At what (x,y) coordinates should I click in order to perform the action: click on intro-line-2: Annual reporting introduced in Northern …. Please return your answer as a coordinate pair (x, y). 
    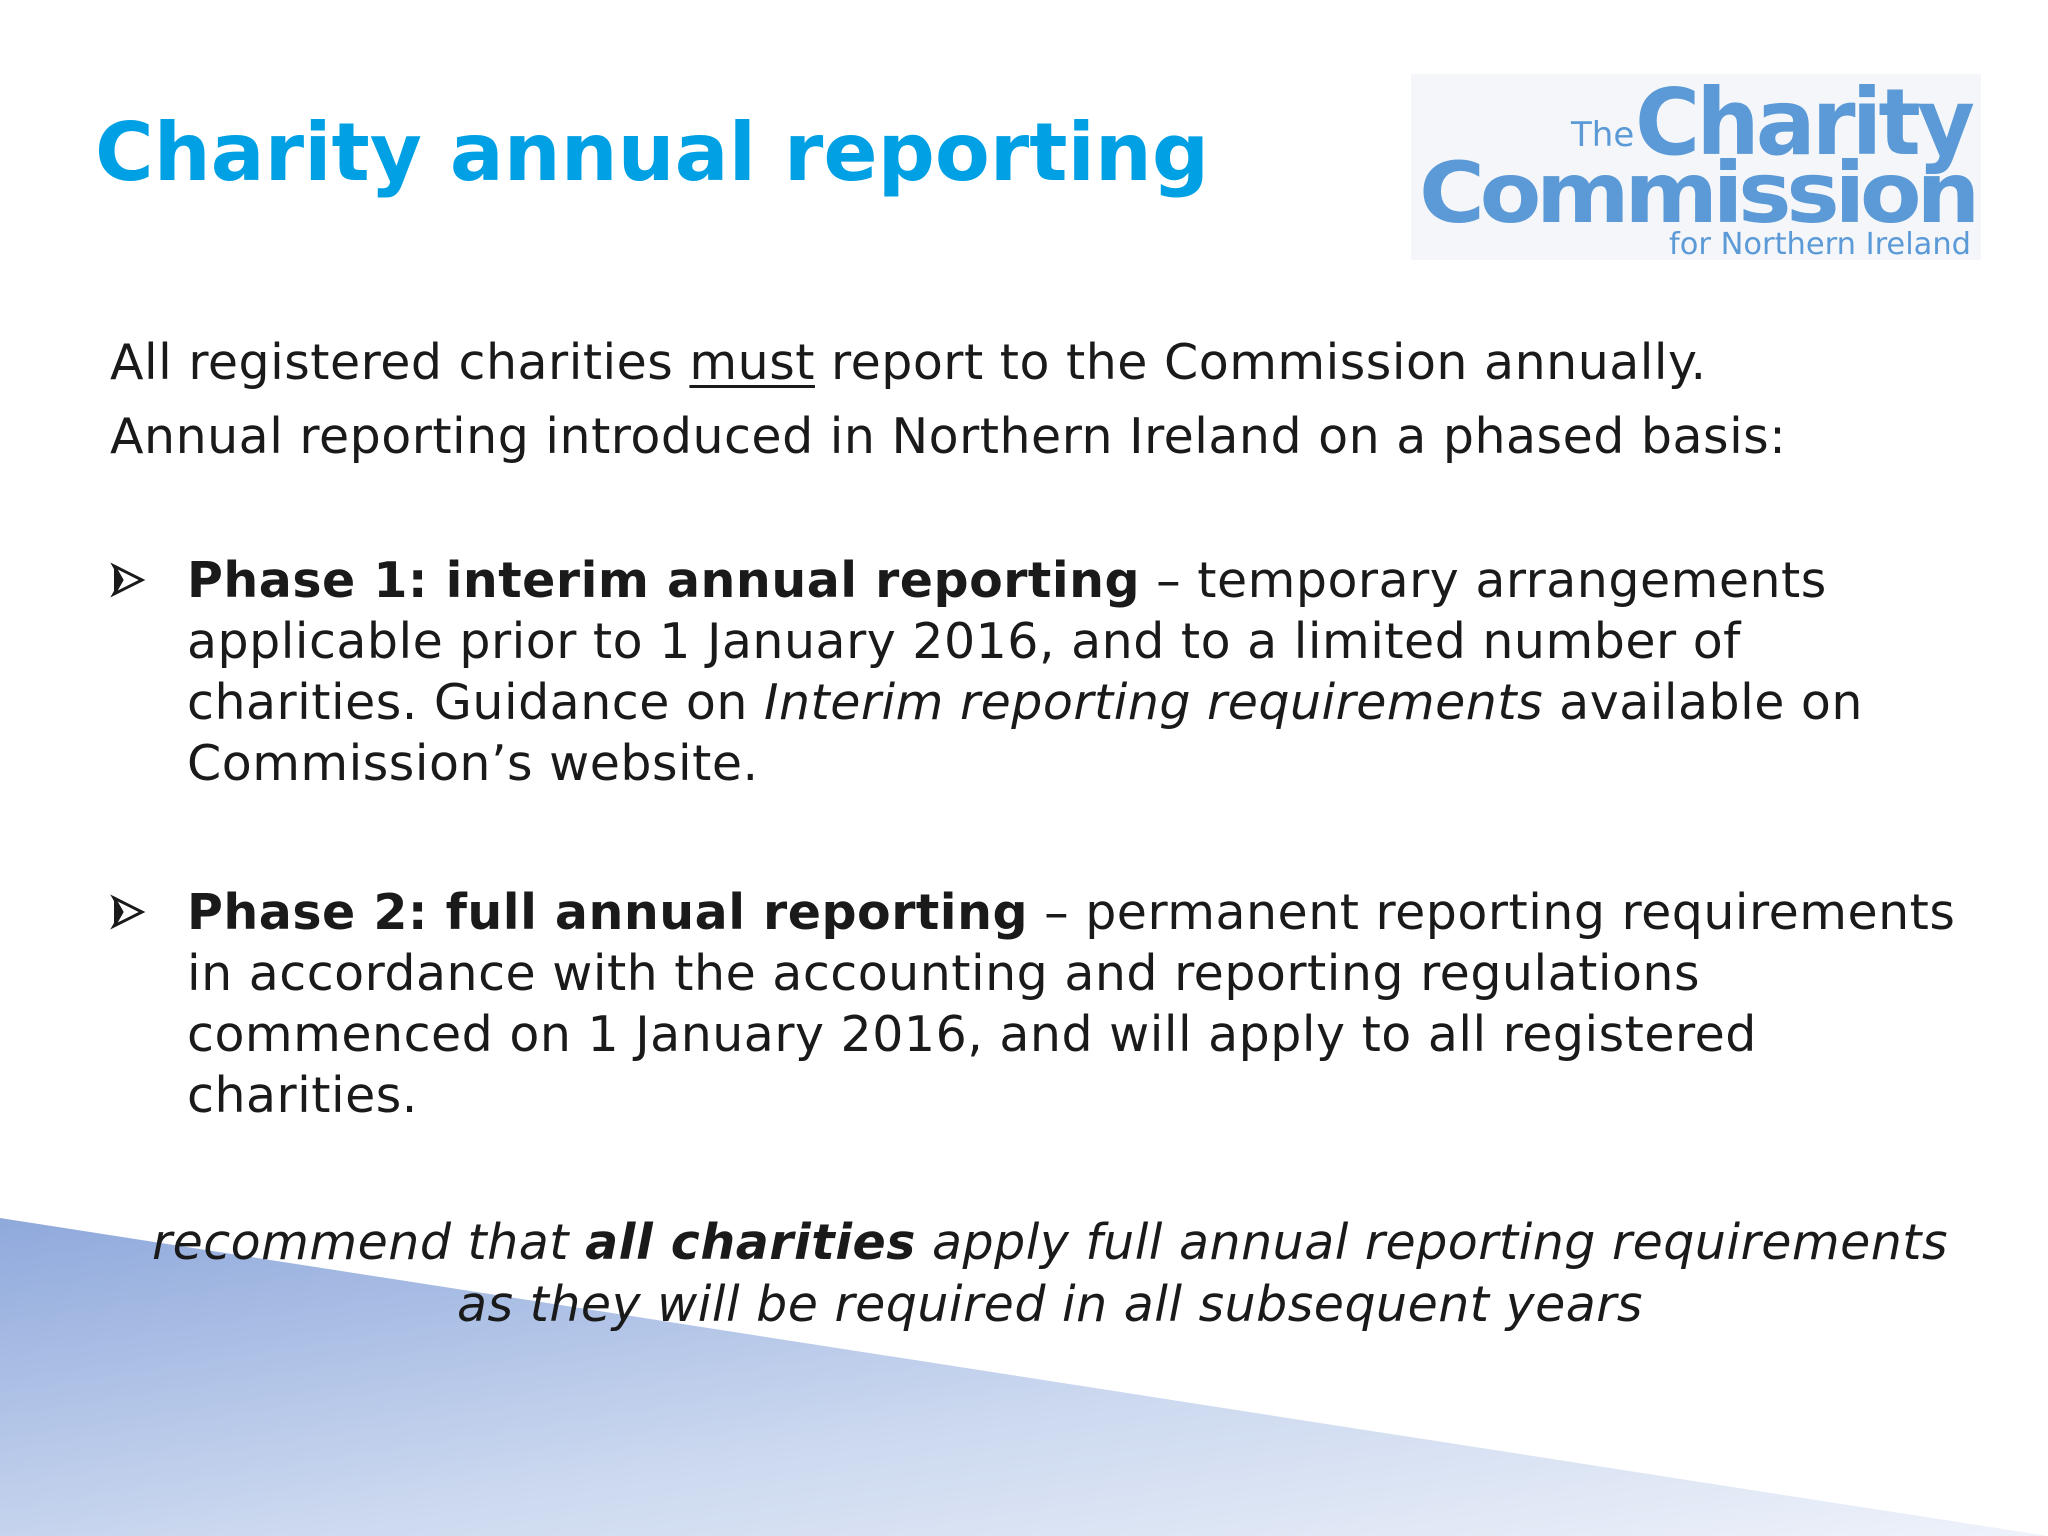
    Looking at the image, I should click on (948, 436).